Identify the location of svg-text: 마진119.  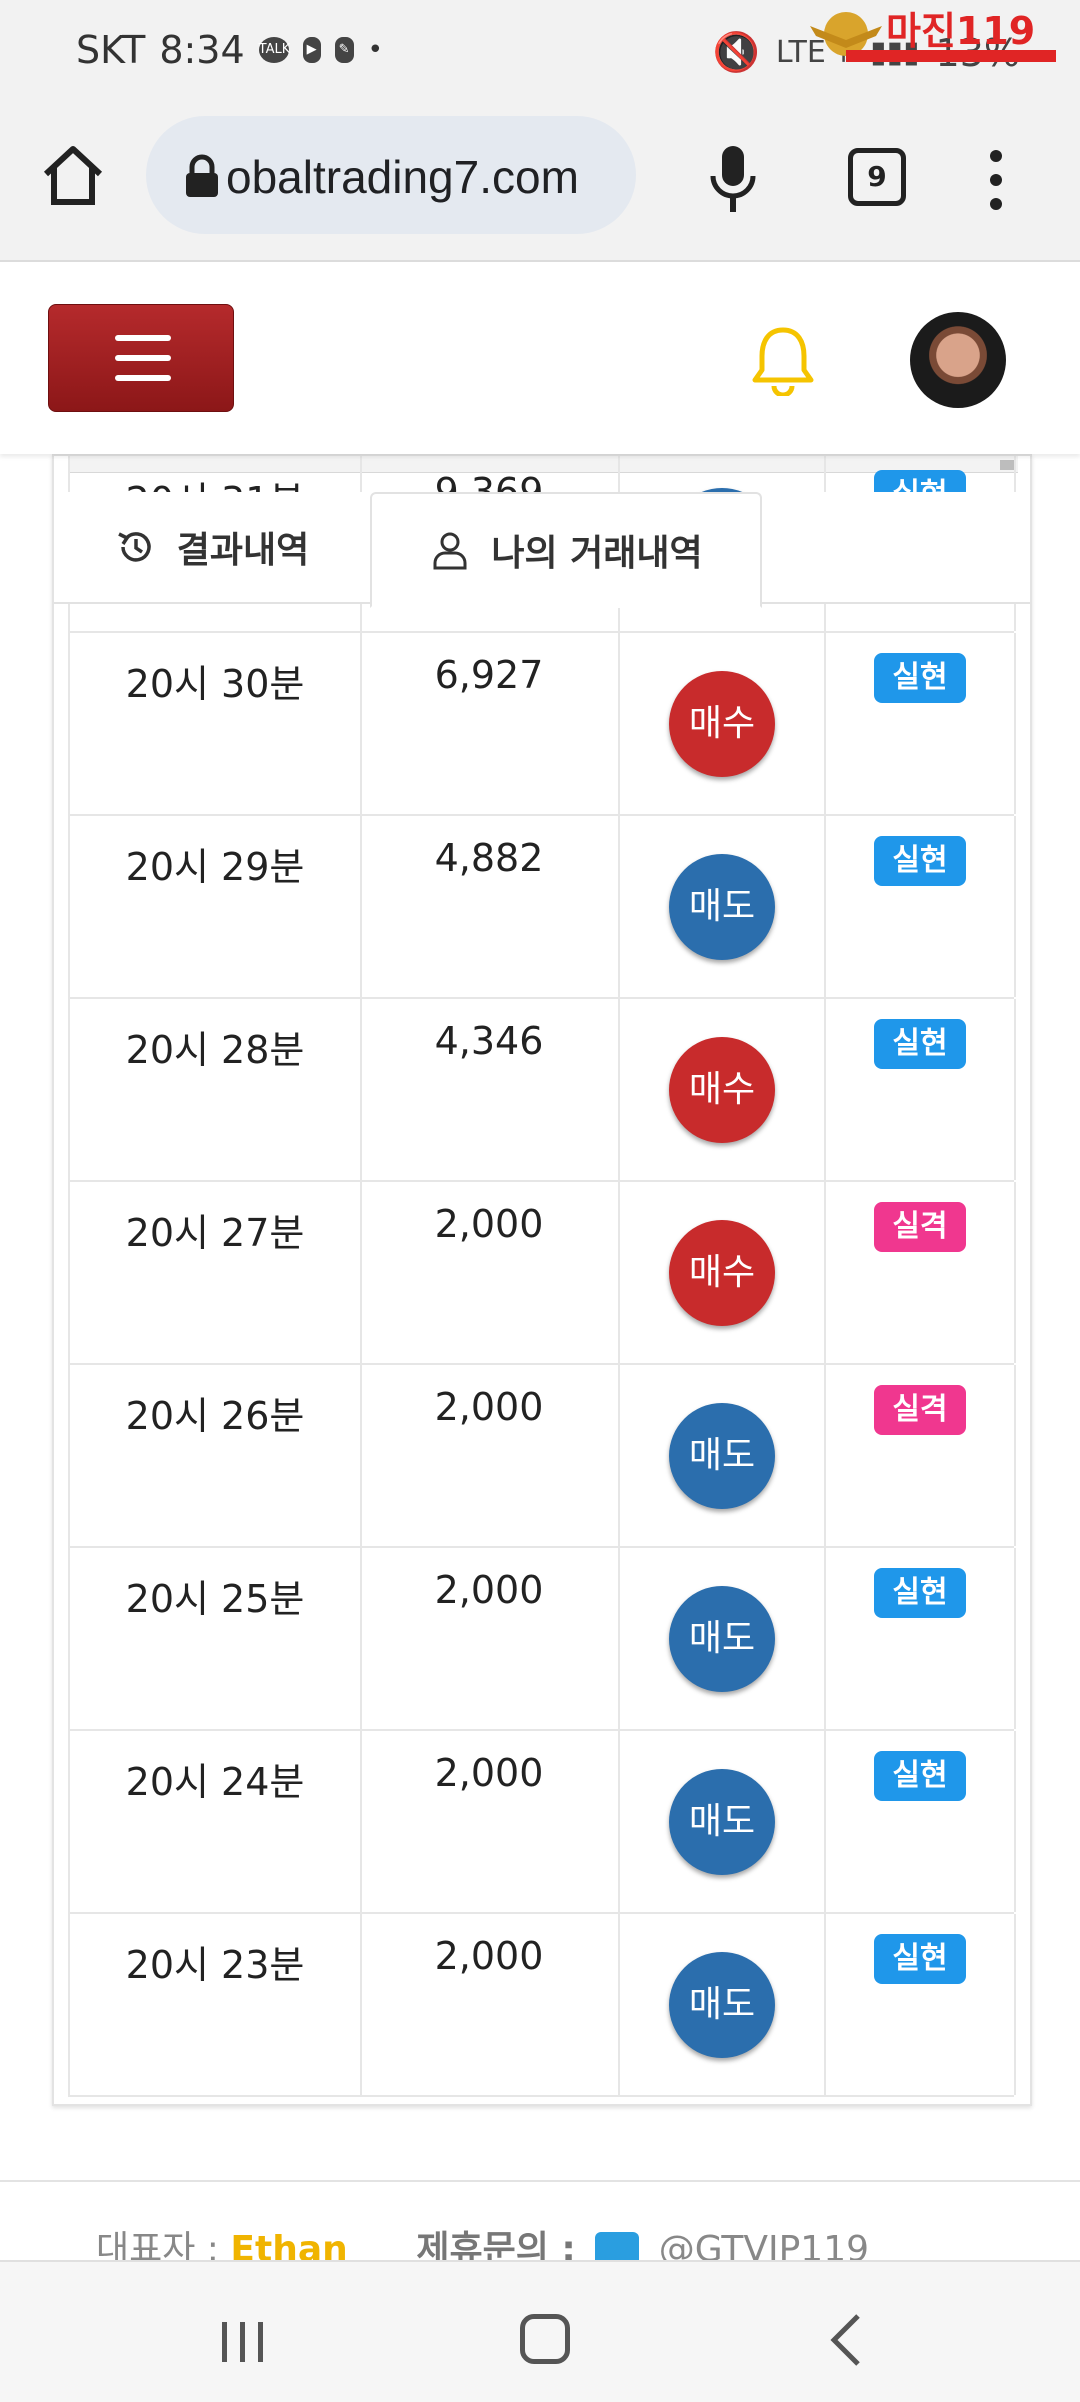
(960, 31).